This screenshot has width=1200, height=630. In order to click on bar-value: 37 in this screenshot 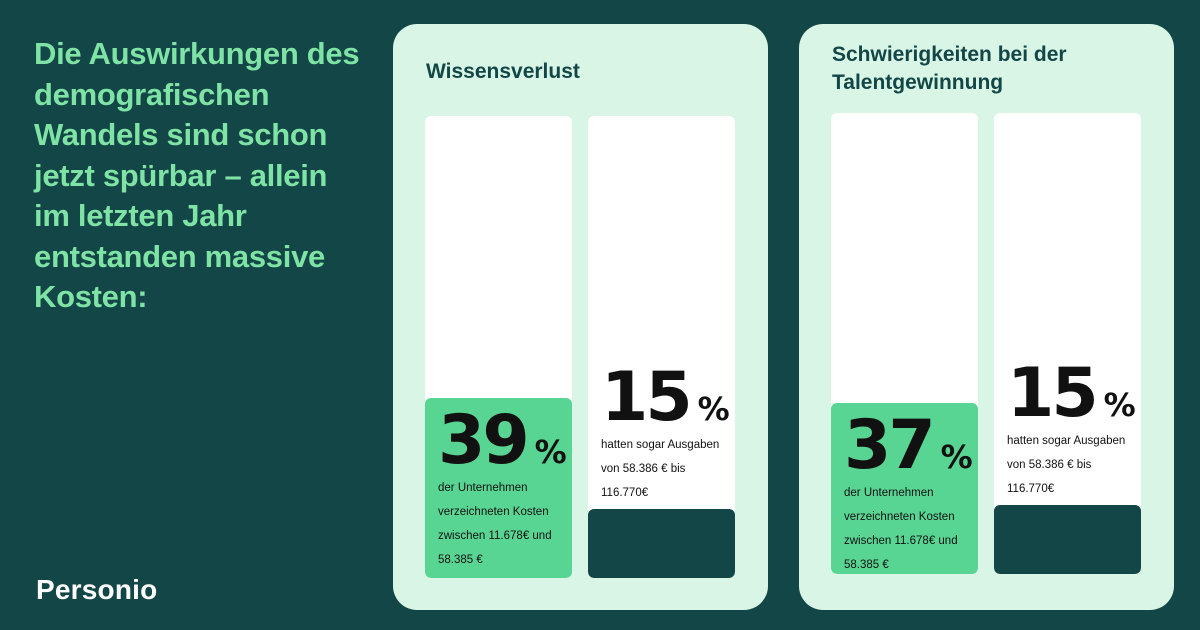, I will do `click(890, 446)`.